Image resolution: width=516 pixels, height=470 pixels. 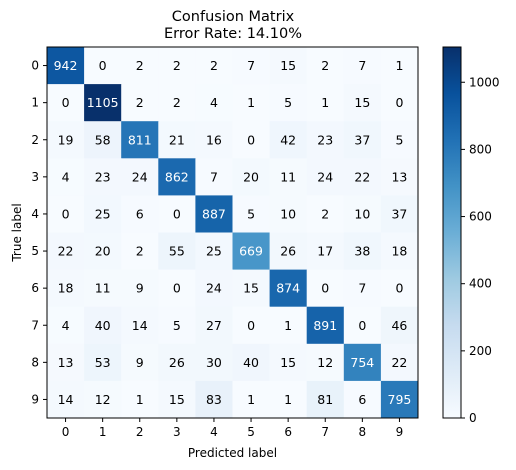 What do you see at coordinates (399, 251) in the screenshot?
I see `cell-value-label: 18` at bounding box center [399, 251].